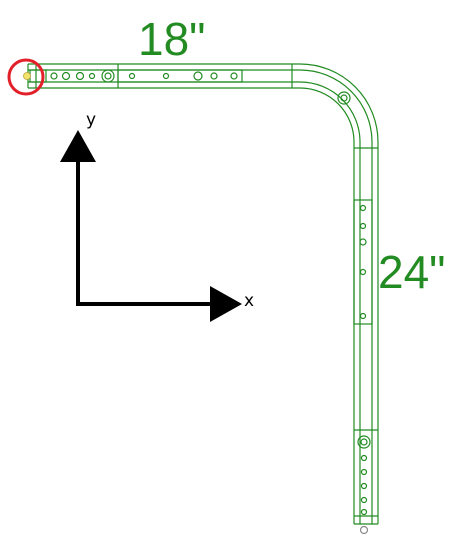 Image resolution: width=466 pixels, height=537 pixels. I want to click on y-axis-arrowhead, so click(78, 146).